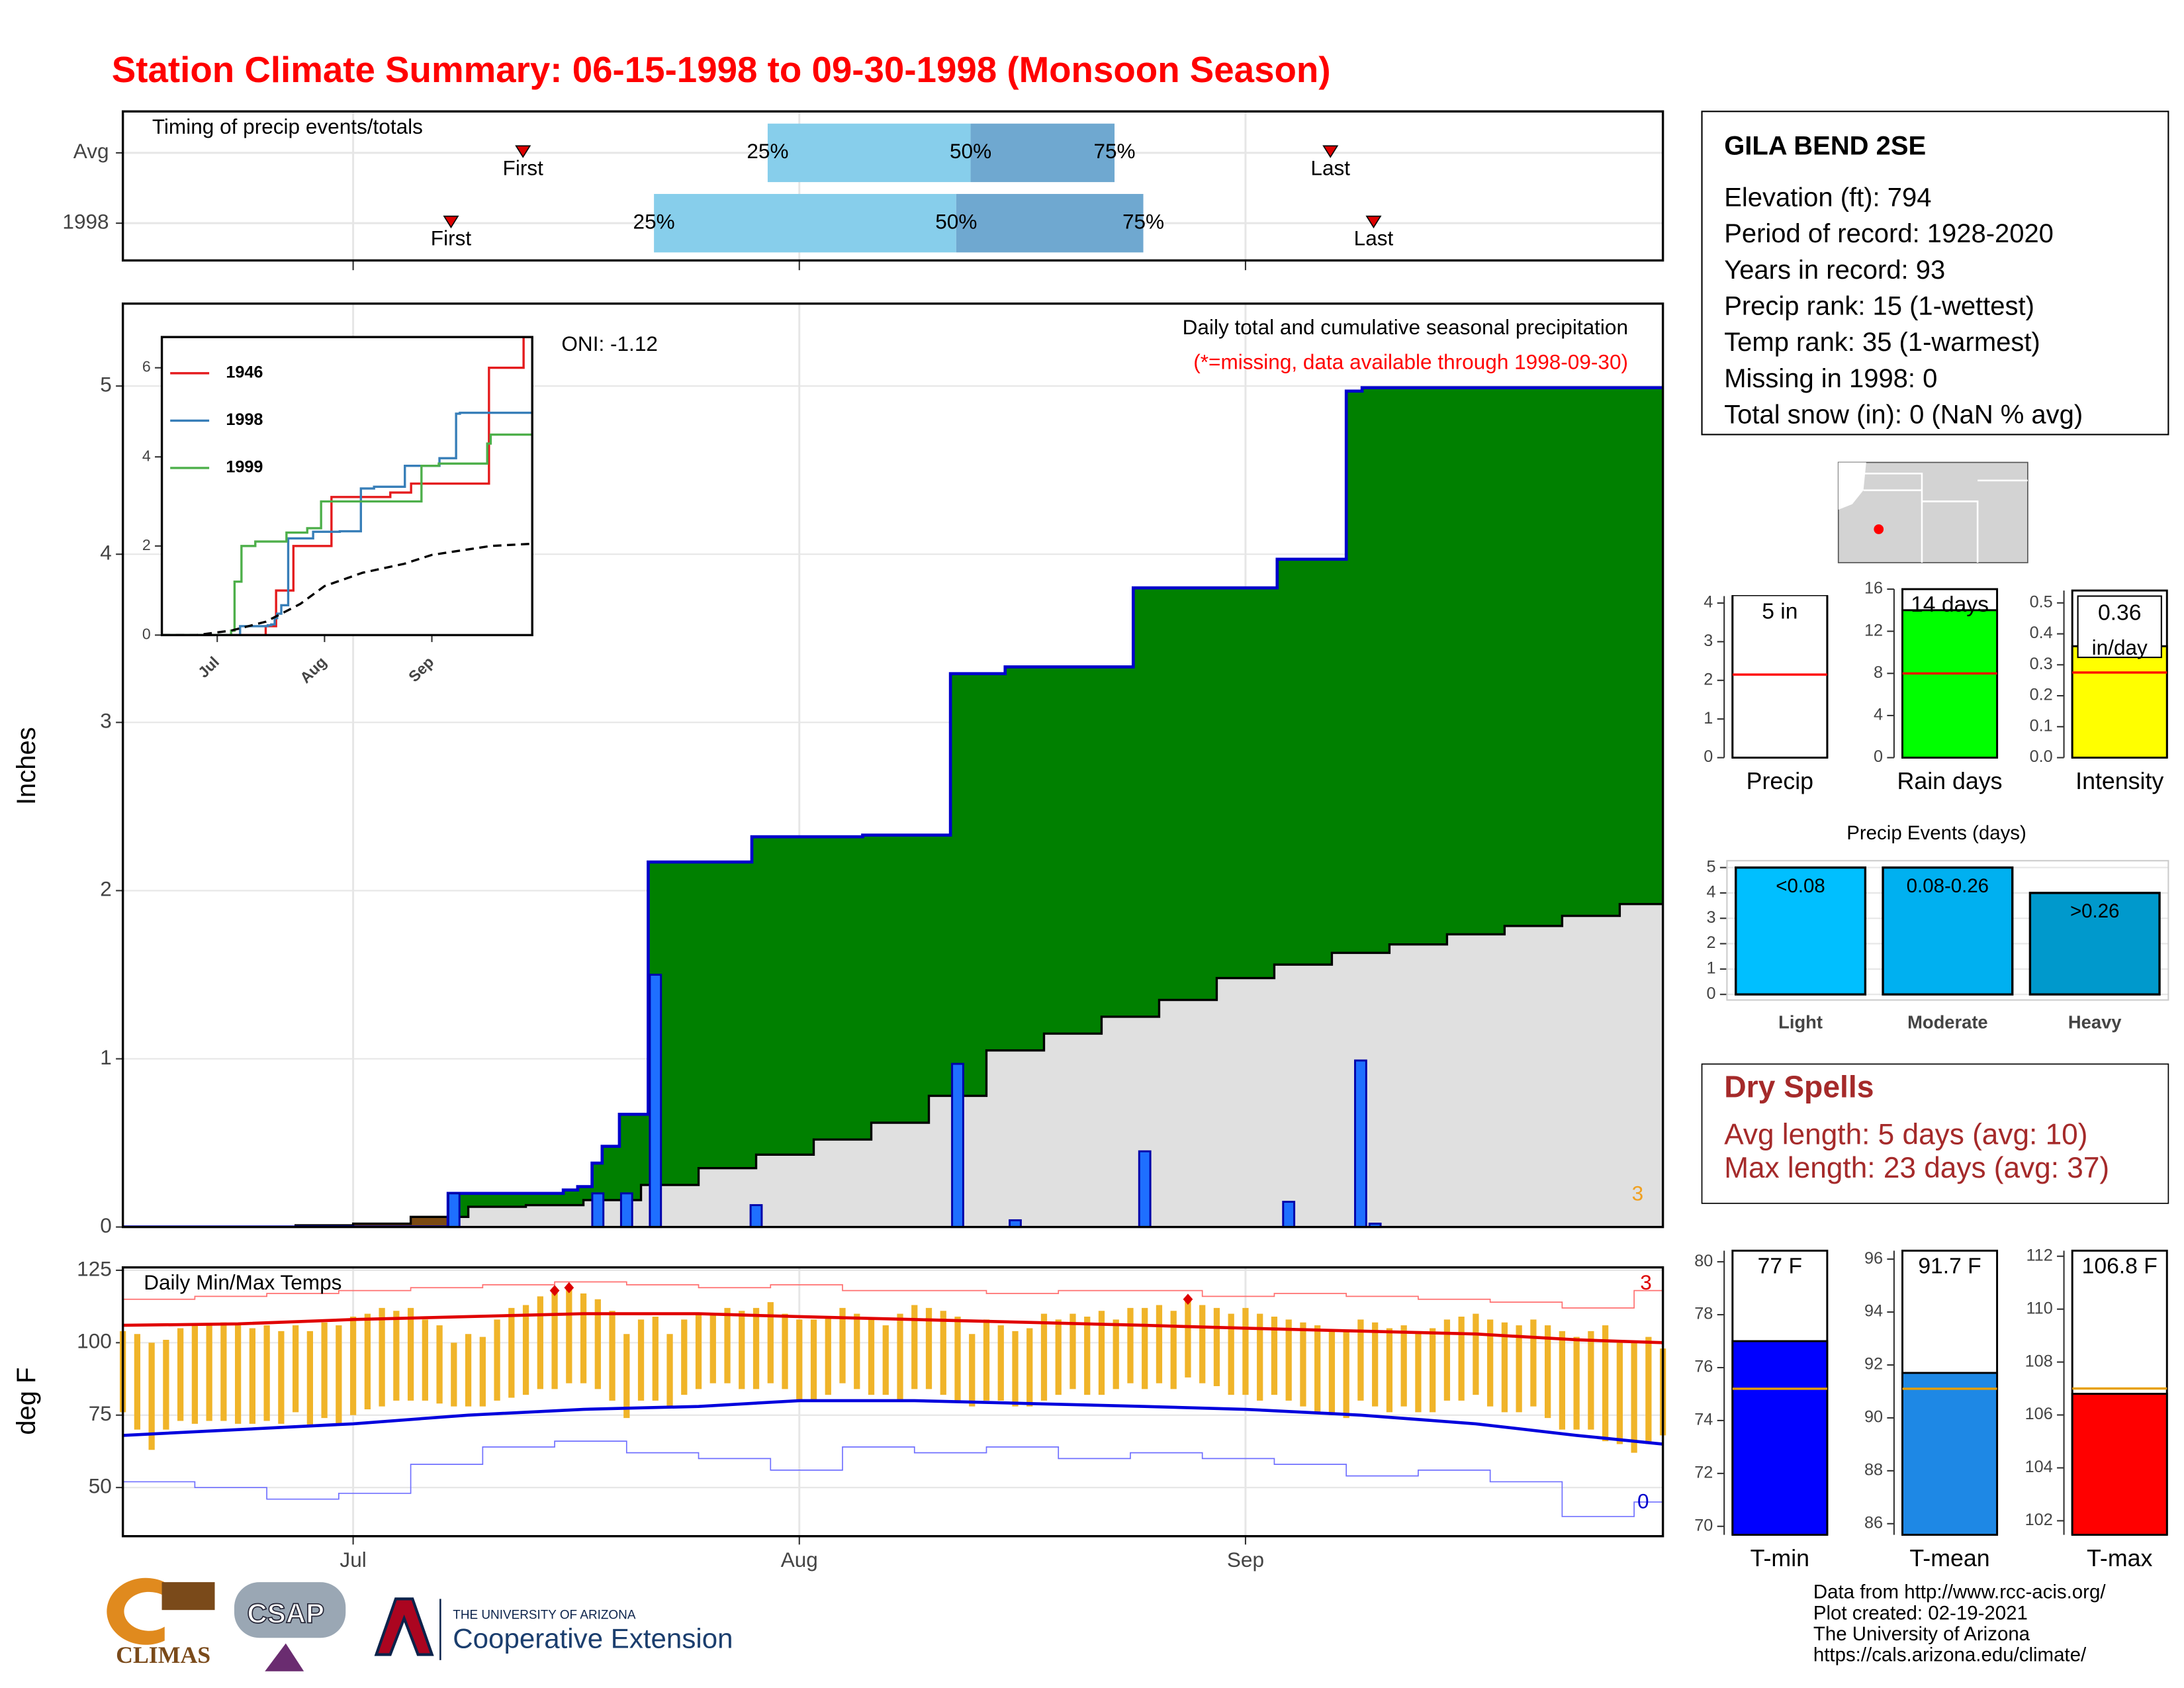 The height and width of the screenshot is (1688, 2184). Describe the element at coordinates (2119, 627) in the screenshot. I see `label-box` at that location.